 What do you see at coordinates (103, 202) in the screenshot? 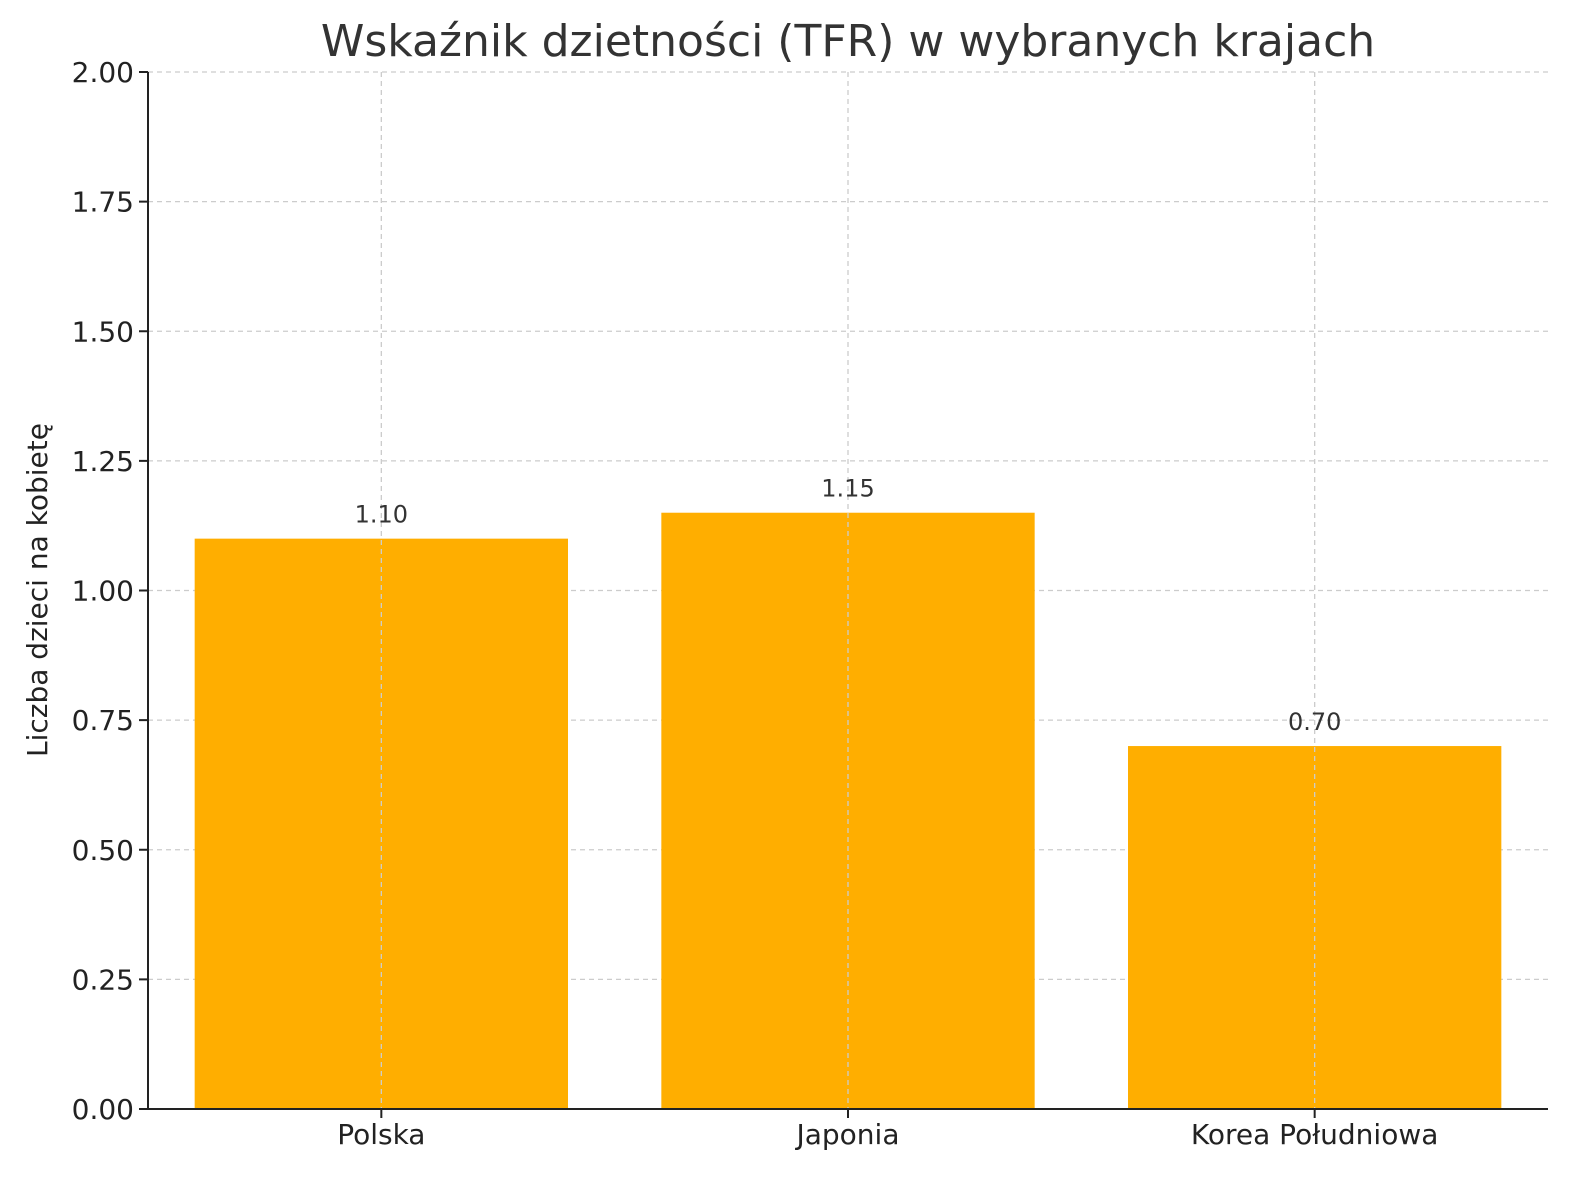
I see `y-tick-label: 1.75` at bounding box center [103, 202].